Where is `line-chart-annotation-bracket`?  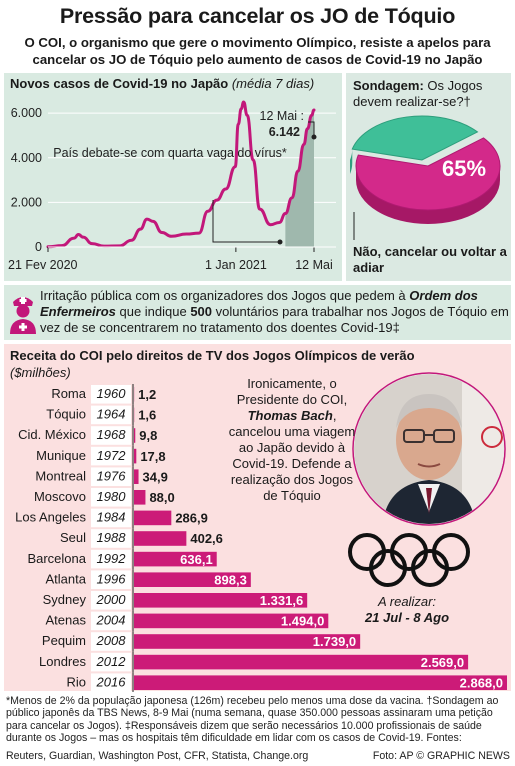 line-chart-annotation-bracket is located at coordinates (246, 221).